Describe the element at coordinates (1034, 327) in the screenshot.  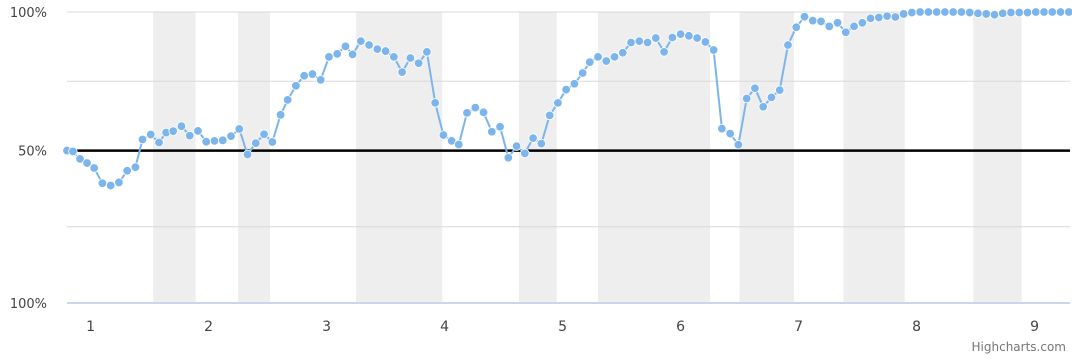
I see `x-tick-label-8: 9` at that location.